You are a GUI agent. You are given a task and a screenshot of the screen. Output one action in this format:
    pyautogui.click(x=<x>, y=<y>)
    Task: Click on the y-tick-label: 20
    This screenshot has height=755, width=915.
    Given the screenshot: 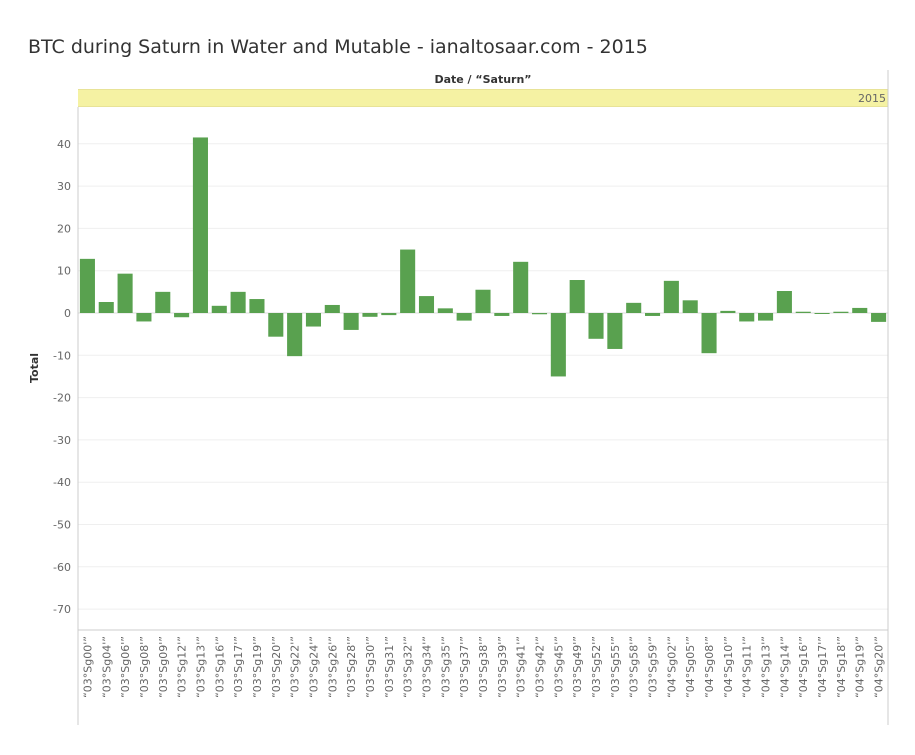 What is the action you would take?
    pyautogui.click(x=64, y=228)
    